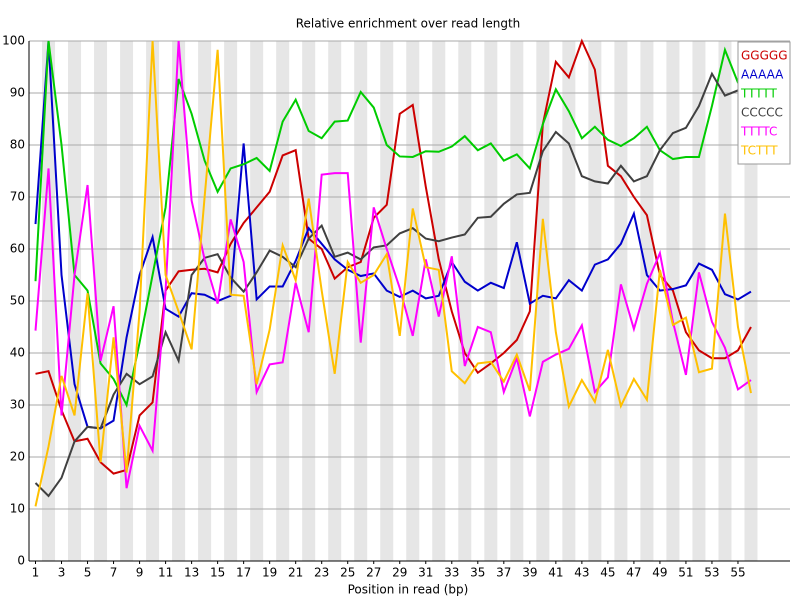 This screenshot has width=800, height=600. What do you see at coordinates (165, 573) in the screenshot?
I see `x-tick-label: 11` at bounding box center [165, 573].